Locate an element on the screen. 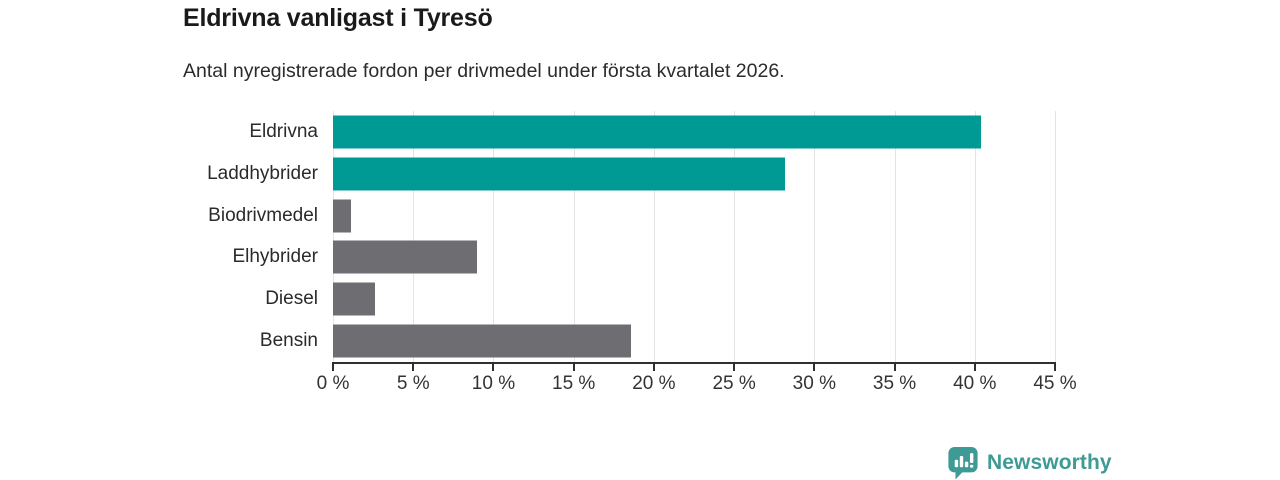 The width and height of the screenshot is (1280, 480). newsworthy-logo: Newsworthy is located at coordinates (1029, 463).